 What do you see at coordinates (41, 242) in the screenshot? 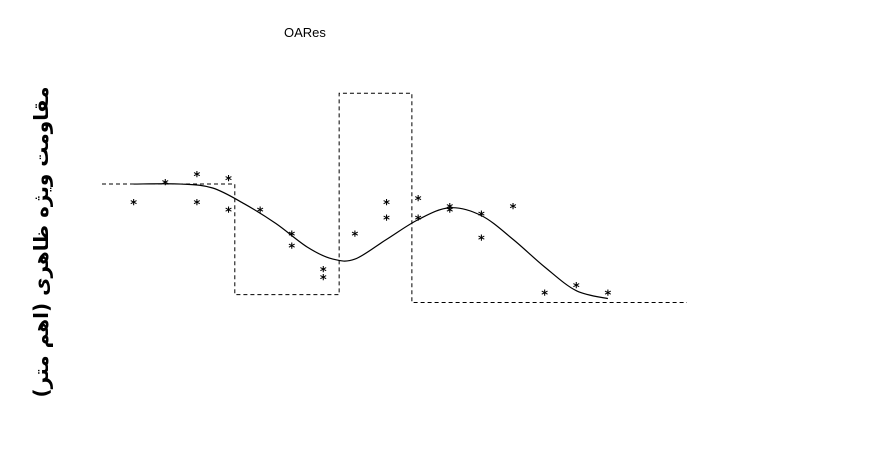
I see `y-axis-label: مقاومت ویژه ظاهری (اهم متر)` at bounding box center [41, 242].